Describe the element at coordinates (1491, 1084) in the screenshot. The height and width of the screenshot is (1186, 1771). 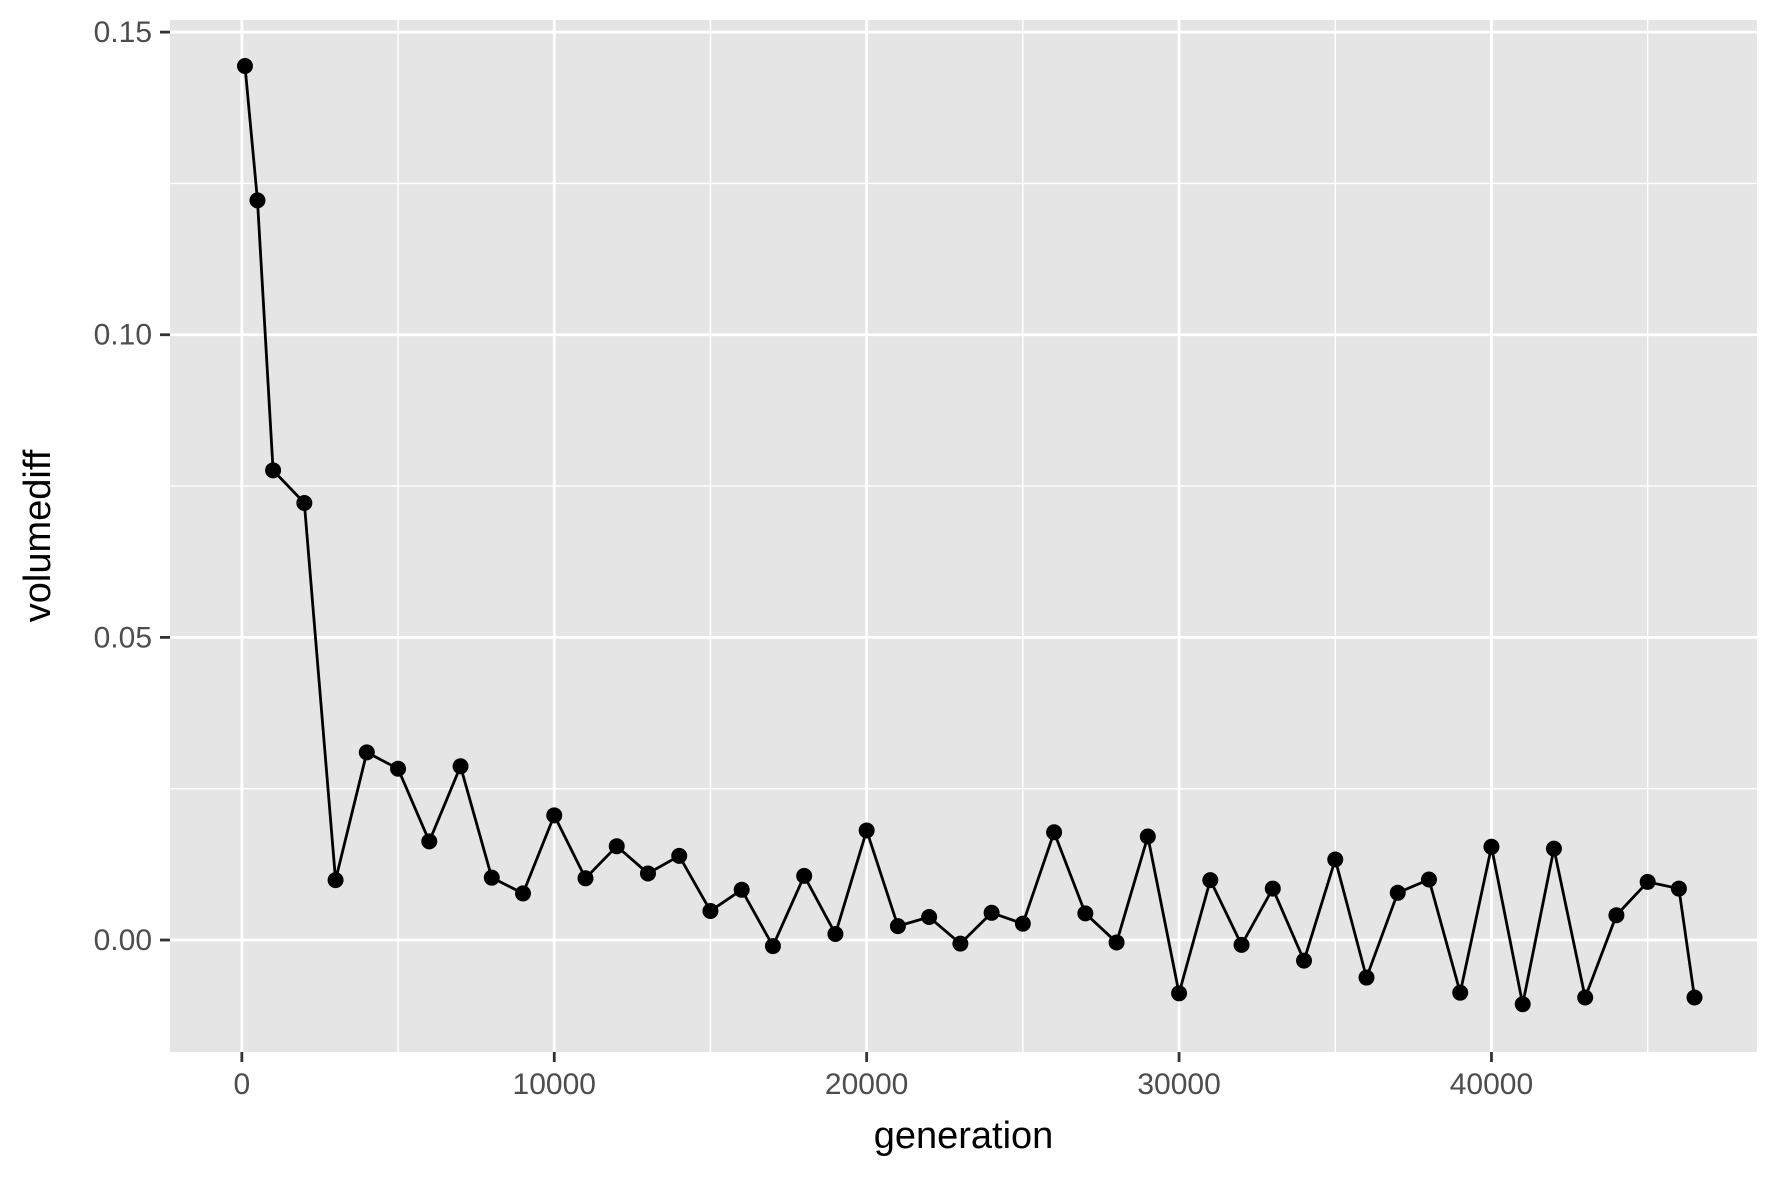
I see `x-tick-label: 40000` at that location.